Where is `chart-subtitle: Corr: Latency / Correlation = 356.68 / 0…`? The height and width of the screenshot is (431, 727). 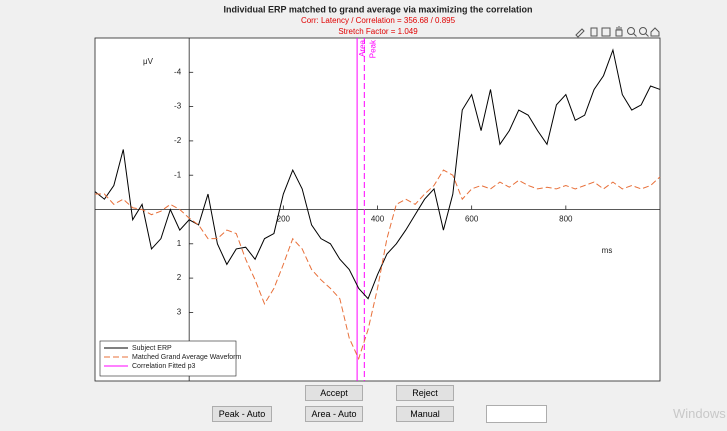 chart-subtitle: Corr: Latency / Correlation = 356.68 / 0… is located at coordinates (378, 20).